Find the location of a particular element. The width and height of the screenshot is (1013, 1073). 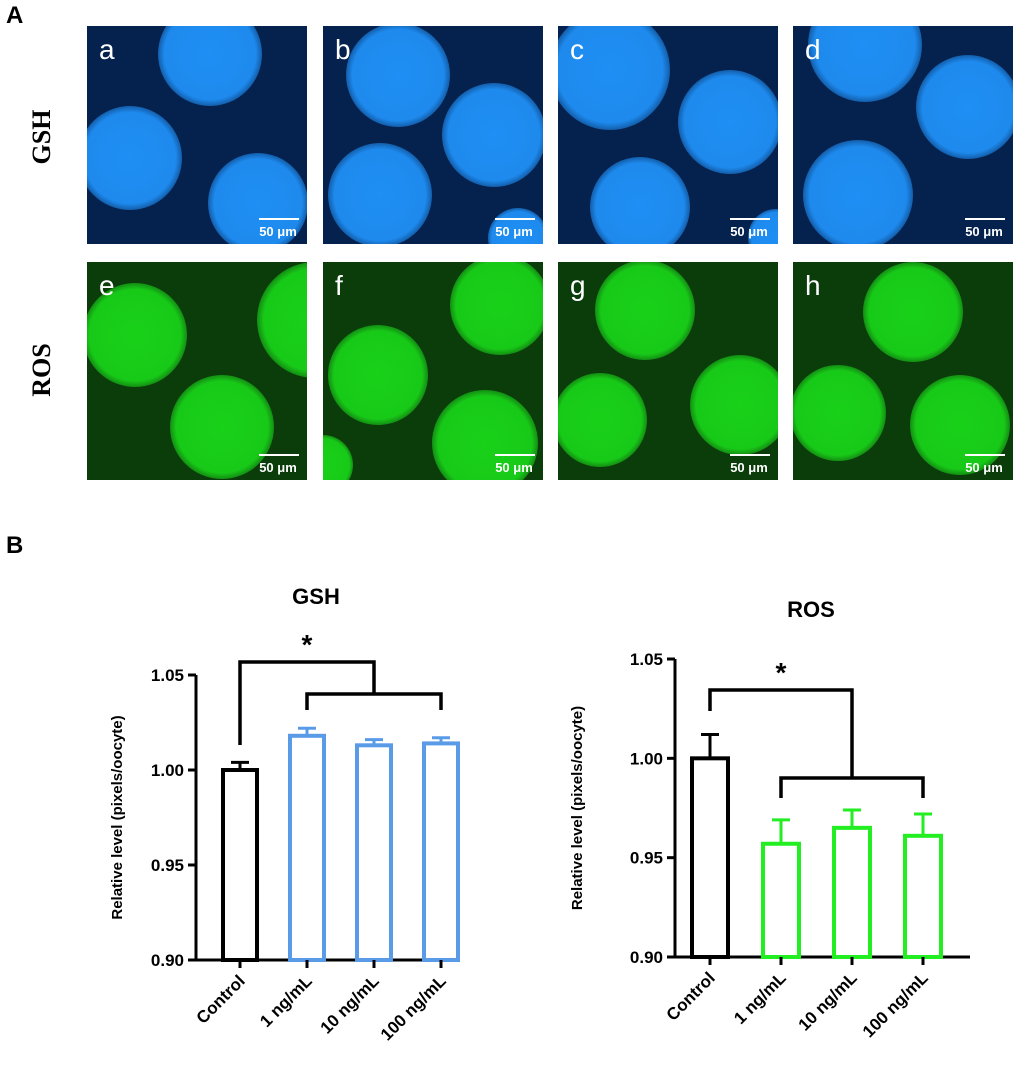

panel-b-label: B is located at coordinates (15, 545).